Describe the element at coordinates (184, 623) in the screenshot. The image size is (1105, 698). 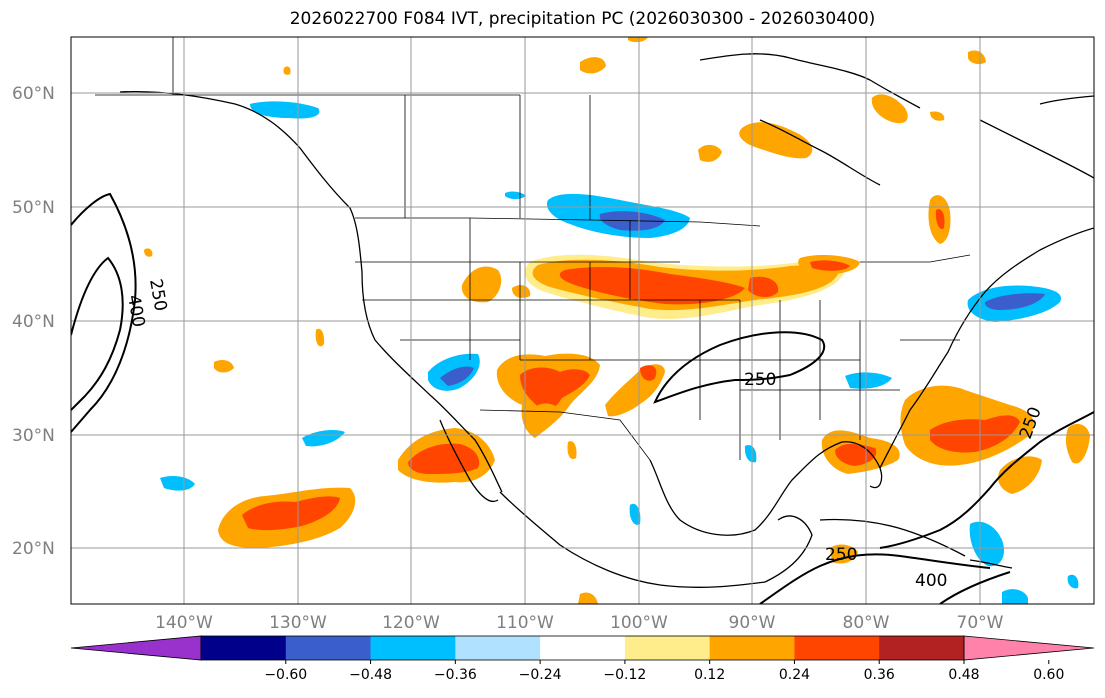
I see `lon-label: 140°W` at that location.